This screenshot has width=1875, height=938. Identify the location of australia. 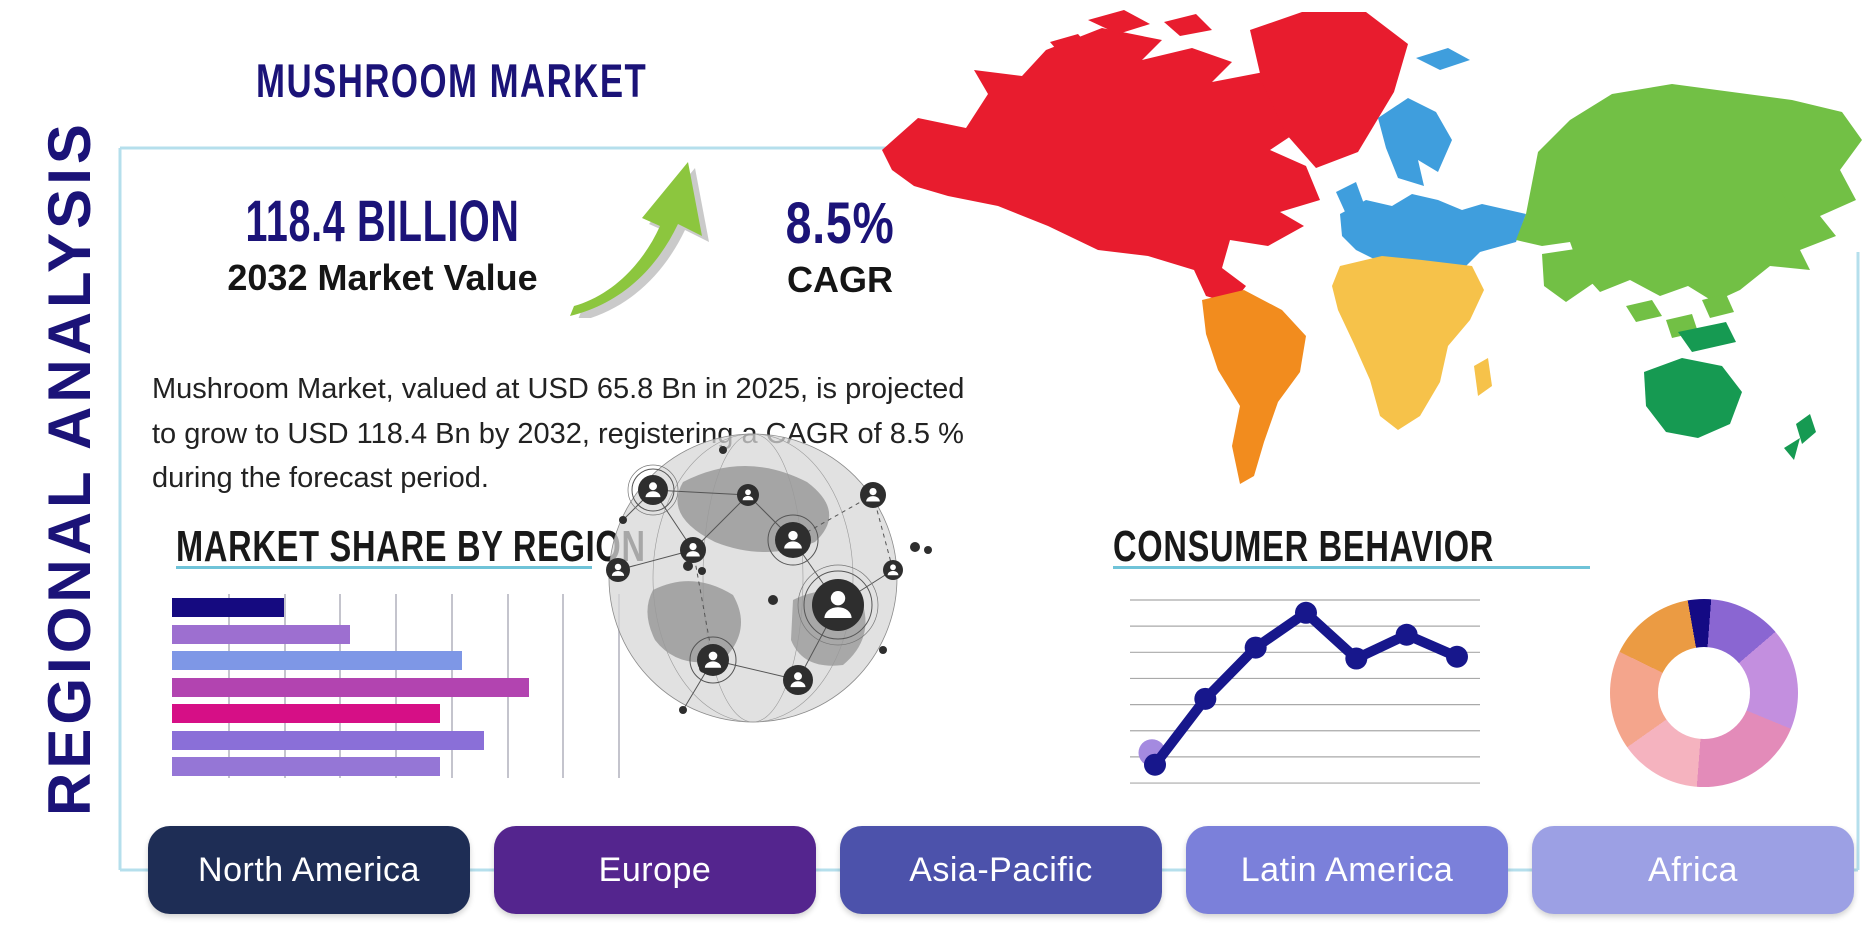
(1693, 398).